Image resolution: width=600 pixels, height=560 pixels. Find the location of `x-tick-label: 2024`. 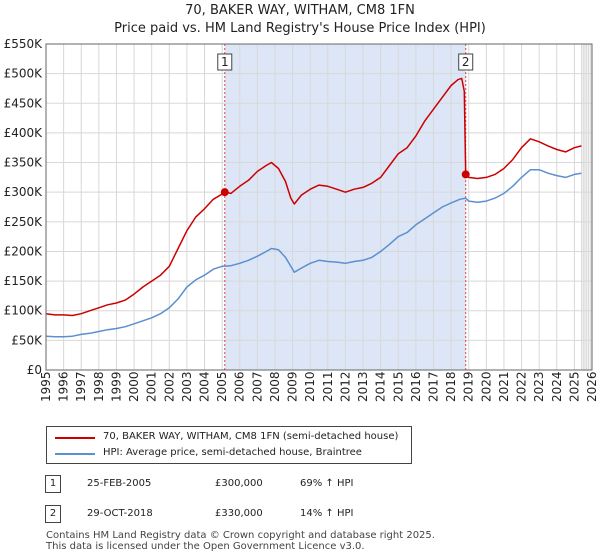

x-tick-label: 2024 is located at coordinates (557, 386).